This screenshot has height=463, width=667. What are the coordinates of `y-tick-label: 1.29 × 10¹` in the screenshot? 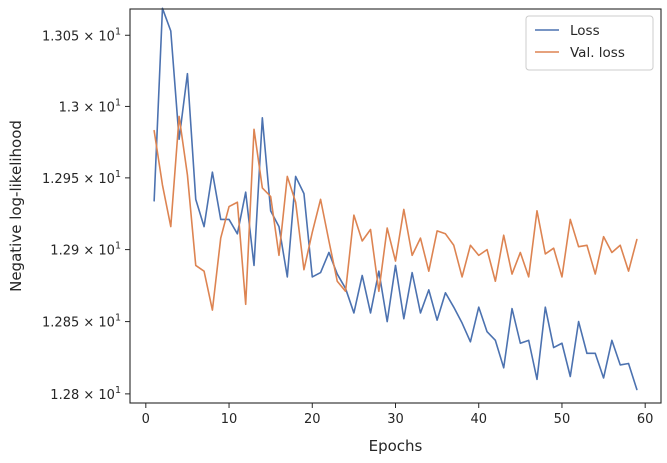 It's located at (85, 250).